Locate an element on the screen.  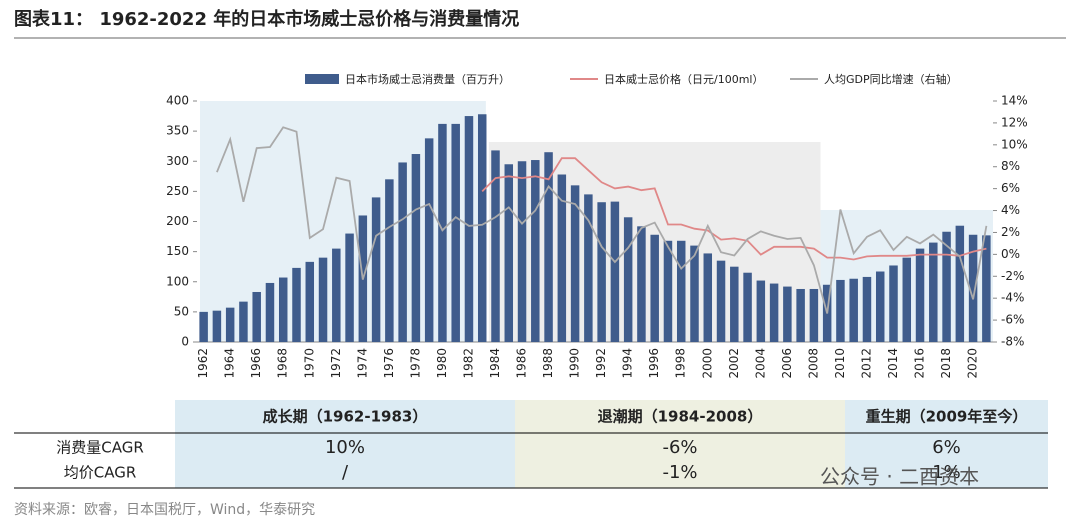
x-tick-label: 1990 is located at coordinates (575, 363).